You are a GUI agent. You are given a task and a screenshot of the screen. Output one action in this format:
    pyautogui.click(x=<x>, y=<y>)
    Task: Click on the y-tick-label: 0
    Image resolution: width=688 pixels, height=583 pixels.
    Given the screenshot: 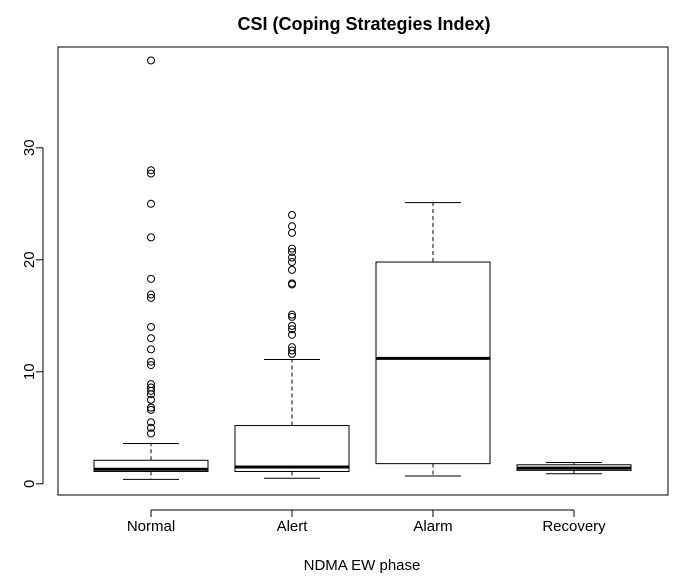 What is the action you would take?
    pyautogui.click(x=29, y=484)
    